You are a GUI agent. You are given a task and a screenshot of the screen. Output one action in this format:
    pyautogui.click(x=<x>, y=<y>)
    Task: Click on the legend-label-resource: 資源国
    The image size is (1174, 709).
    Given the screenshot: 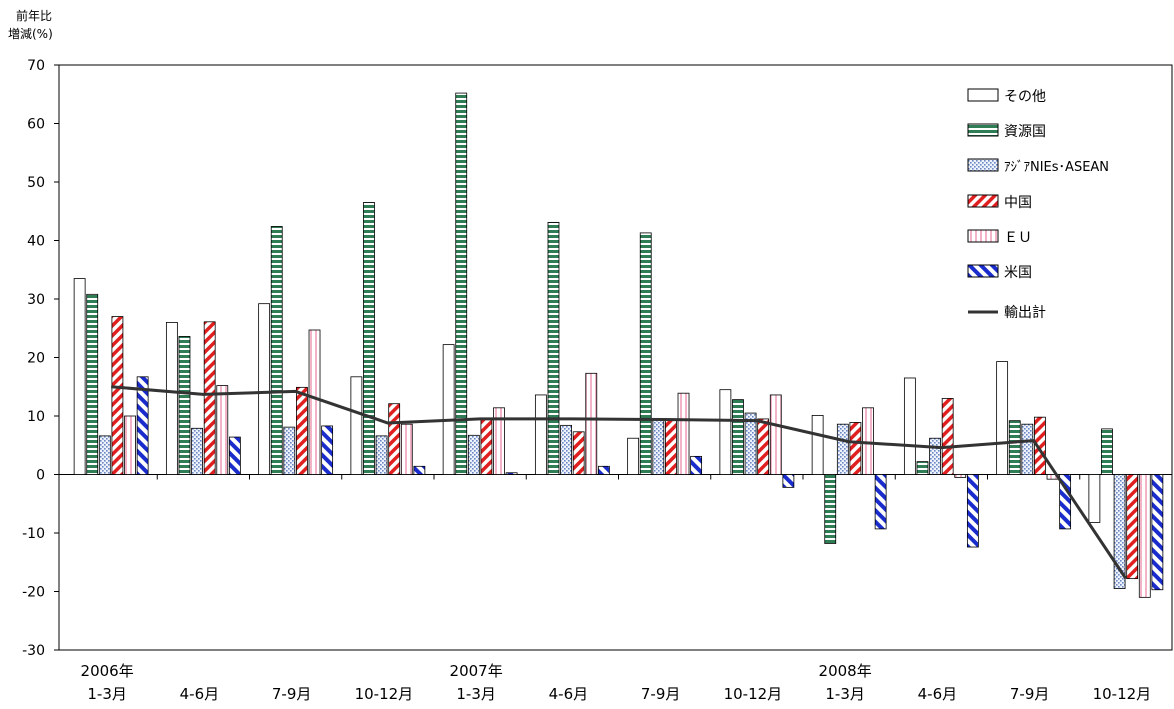 What is the action you would take?
    pyautogui.click(x=1025, y=132)
    